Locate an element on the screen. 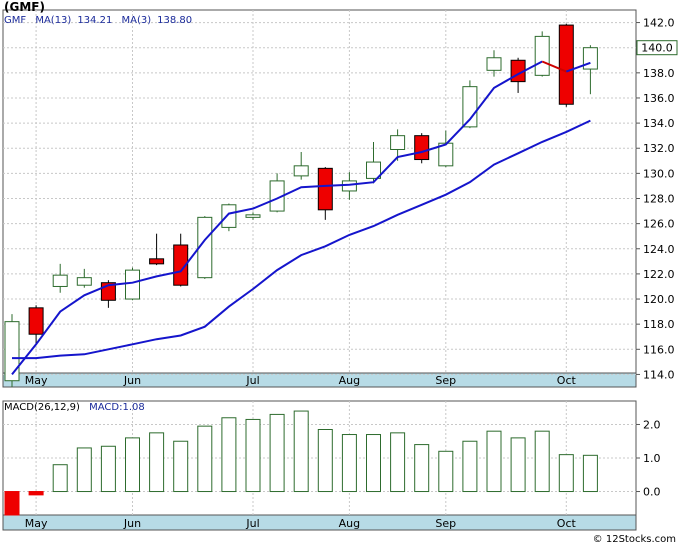 The width and height of the screenshot is (680, 546). price-y-tick-label: 132.0 is located at coordinates (659, 148).